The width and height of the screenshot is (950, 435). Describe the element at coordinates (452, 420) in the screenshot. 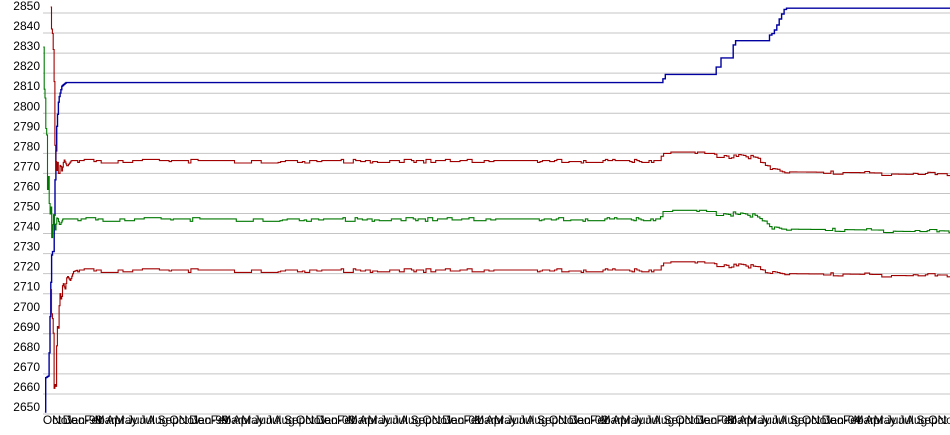

I see `x-tick-label-38: Dec` at that location.